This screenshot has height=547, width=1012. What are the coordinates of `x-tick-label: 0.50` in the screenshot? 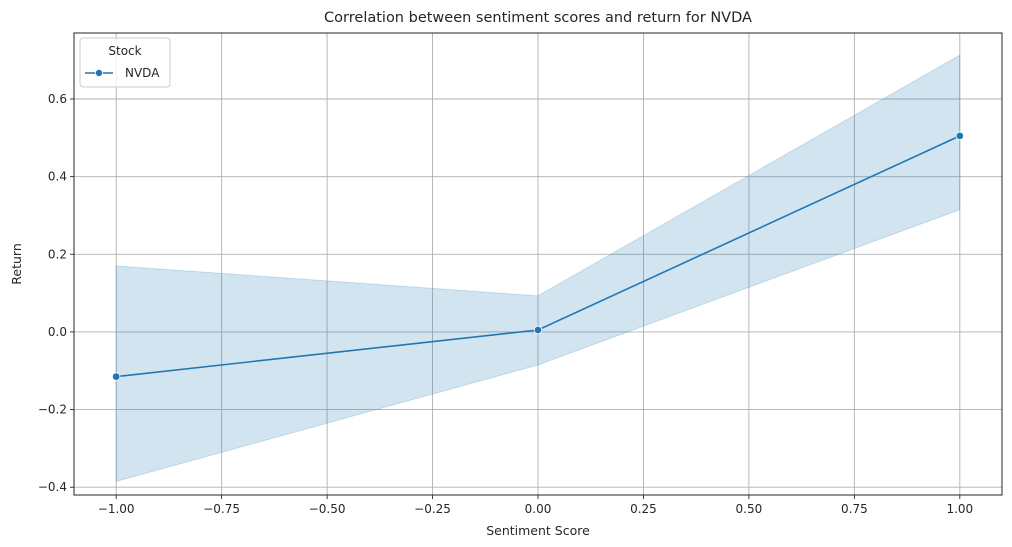 It's located at (749, 509).